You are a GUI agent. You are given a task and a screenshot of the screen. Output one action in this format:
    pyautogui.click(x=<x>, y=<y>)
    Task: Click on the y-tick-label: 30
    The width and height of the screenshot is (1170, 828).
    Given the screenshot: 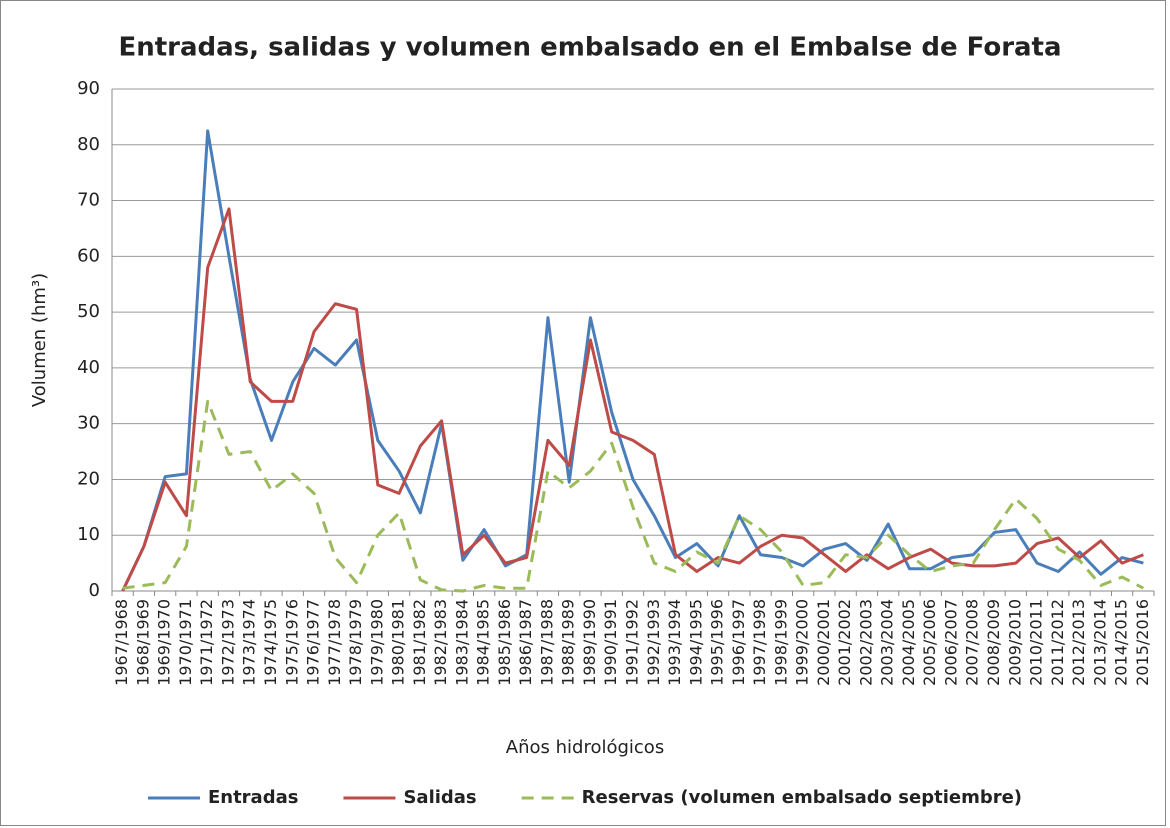 What is the action you would take?
    pyautogui.click(x=88, y=423)
    